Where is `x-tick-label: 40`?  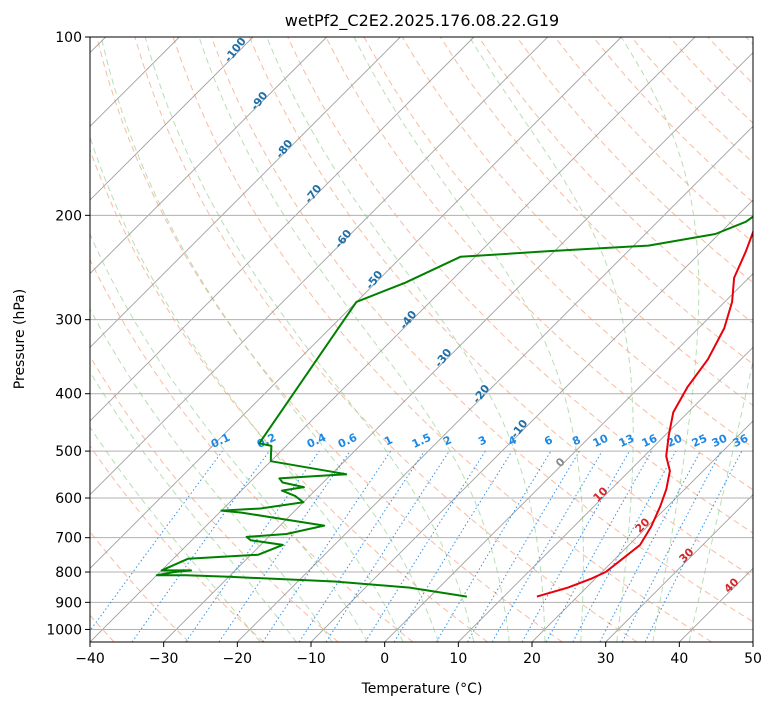 x-tick-label: 40 is located at coordinates (679, 659).